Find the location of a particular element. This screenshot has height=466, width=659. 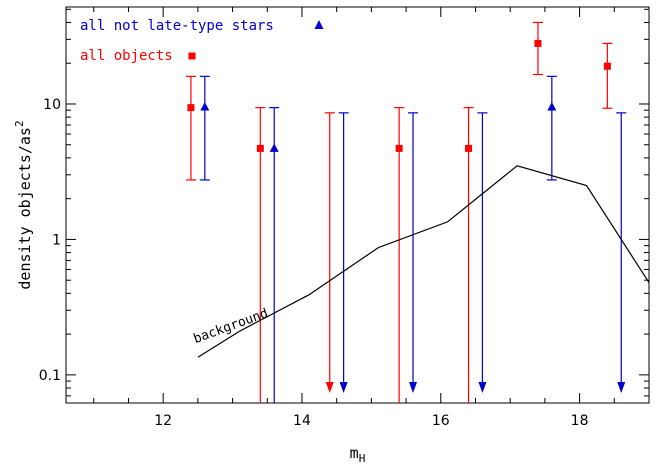

legend-marker-square is located at coordinates (192, 56).